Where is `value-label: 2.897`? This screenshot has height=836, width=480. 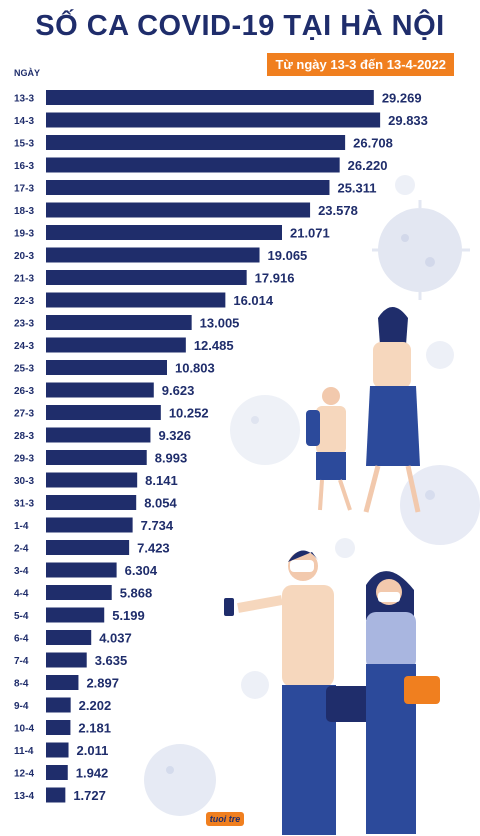 value-label: 2.897 is located at coordinates (102, 683).